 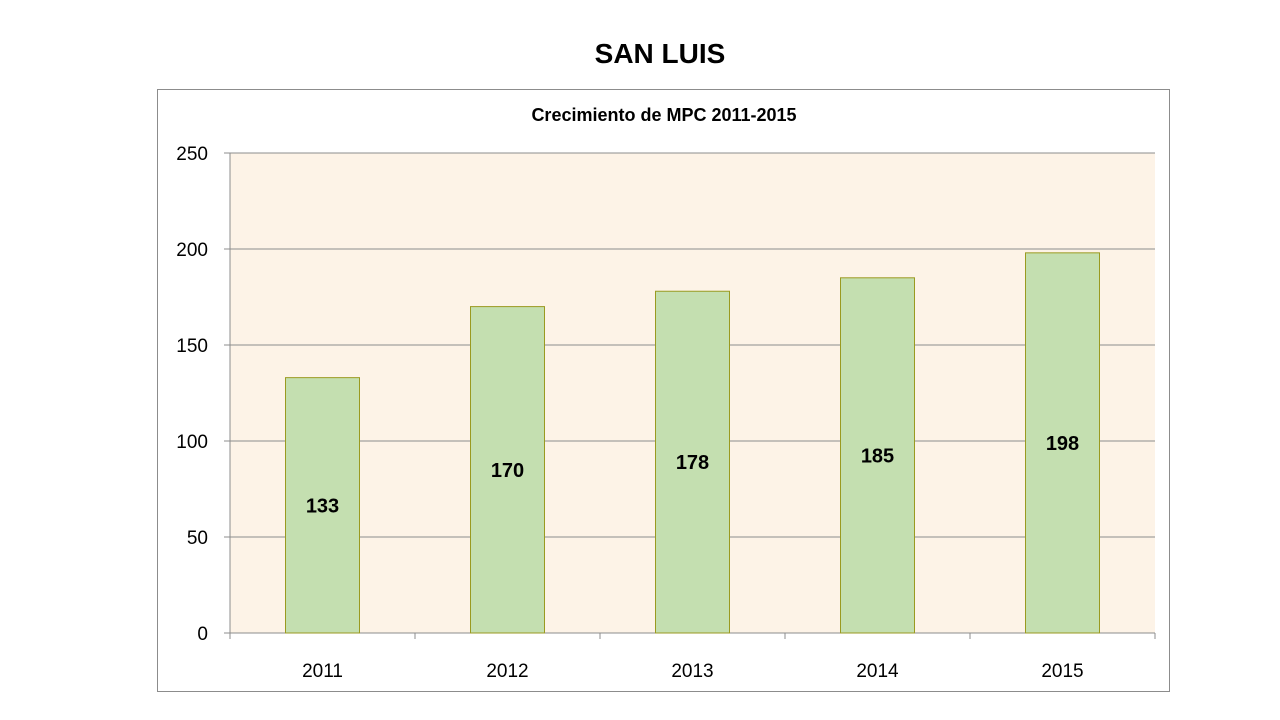 I want to click on x-tick-label: 2011, so click(x=322, y=671).